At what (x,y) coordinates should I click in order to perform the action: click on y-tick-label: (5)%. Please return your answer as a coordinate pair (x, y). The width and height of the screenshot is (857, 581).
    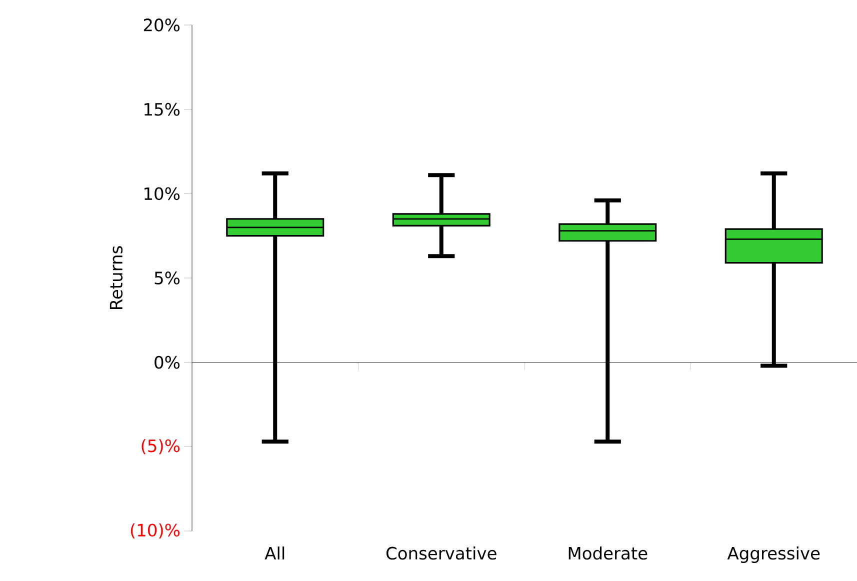
    Looking at the image, I should click on (161, 446).